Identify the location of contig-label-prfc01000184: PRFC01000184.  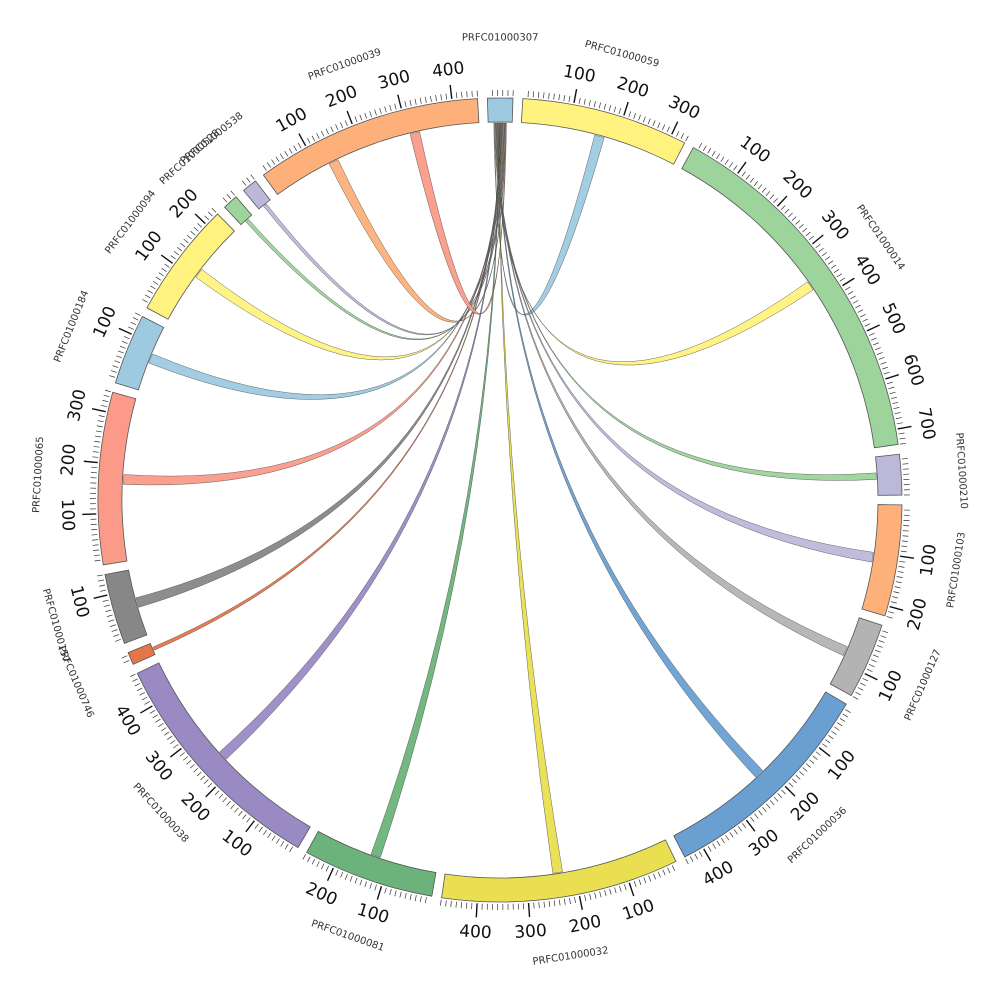
(71, 326).